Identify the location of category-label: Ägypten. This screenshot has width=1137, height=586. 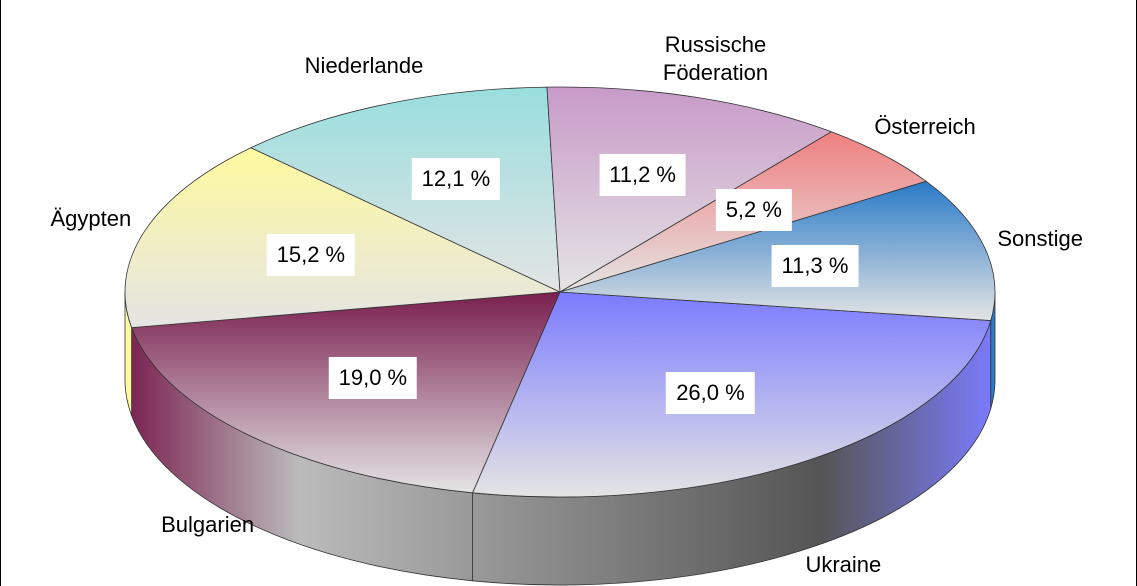
(91, 218).